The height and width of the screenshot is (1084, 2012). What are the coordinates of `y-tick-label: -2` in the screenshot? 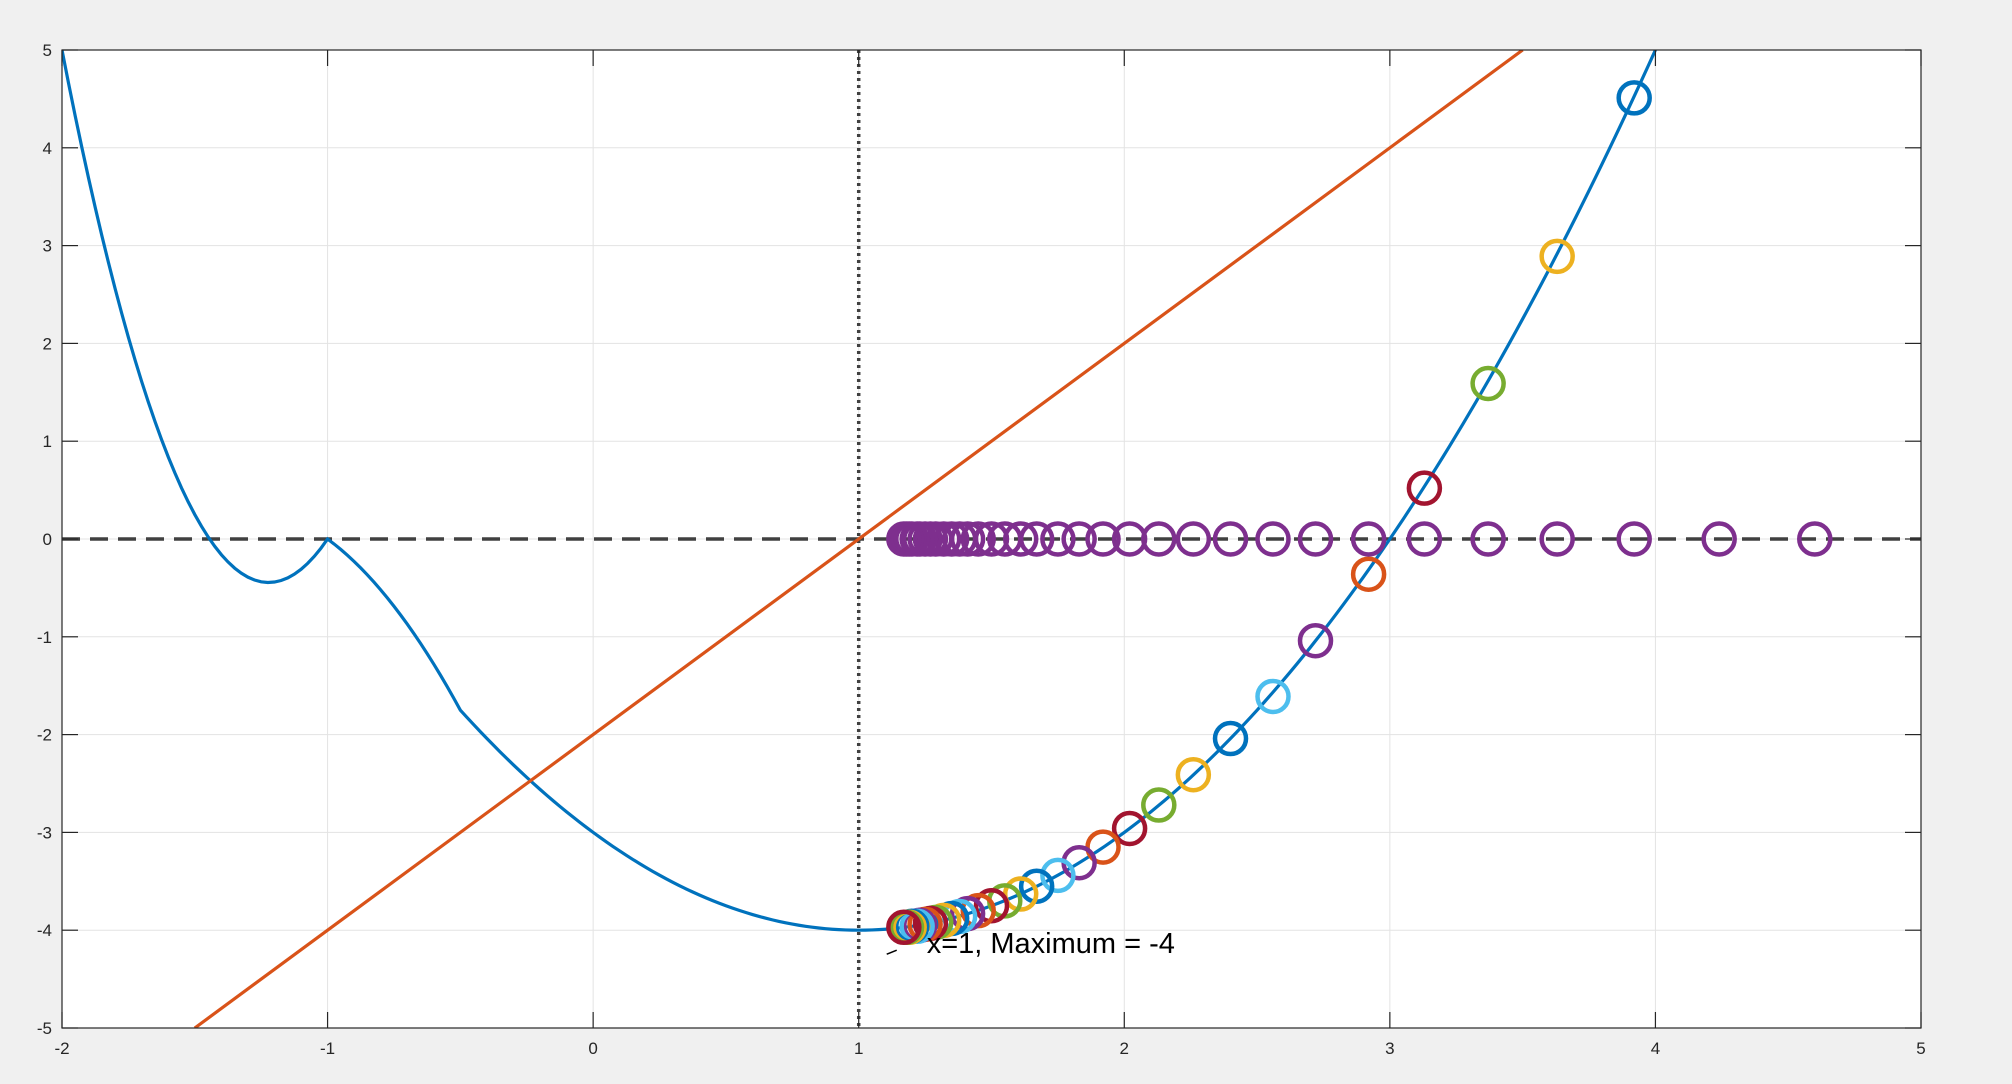 It's located at (44, 735).